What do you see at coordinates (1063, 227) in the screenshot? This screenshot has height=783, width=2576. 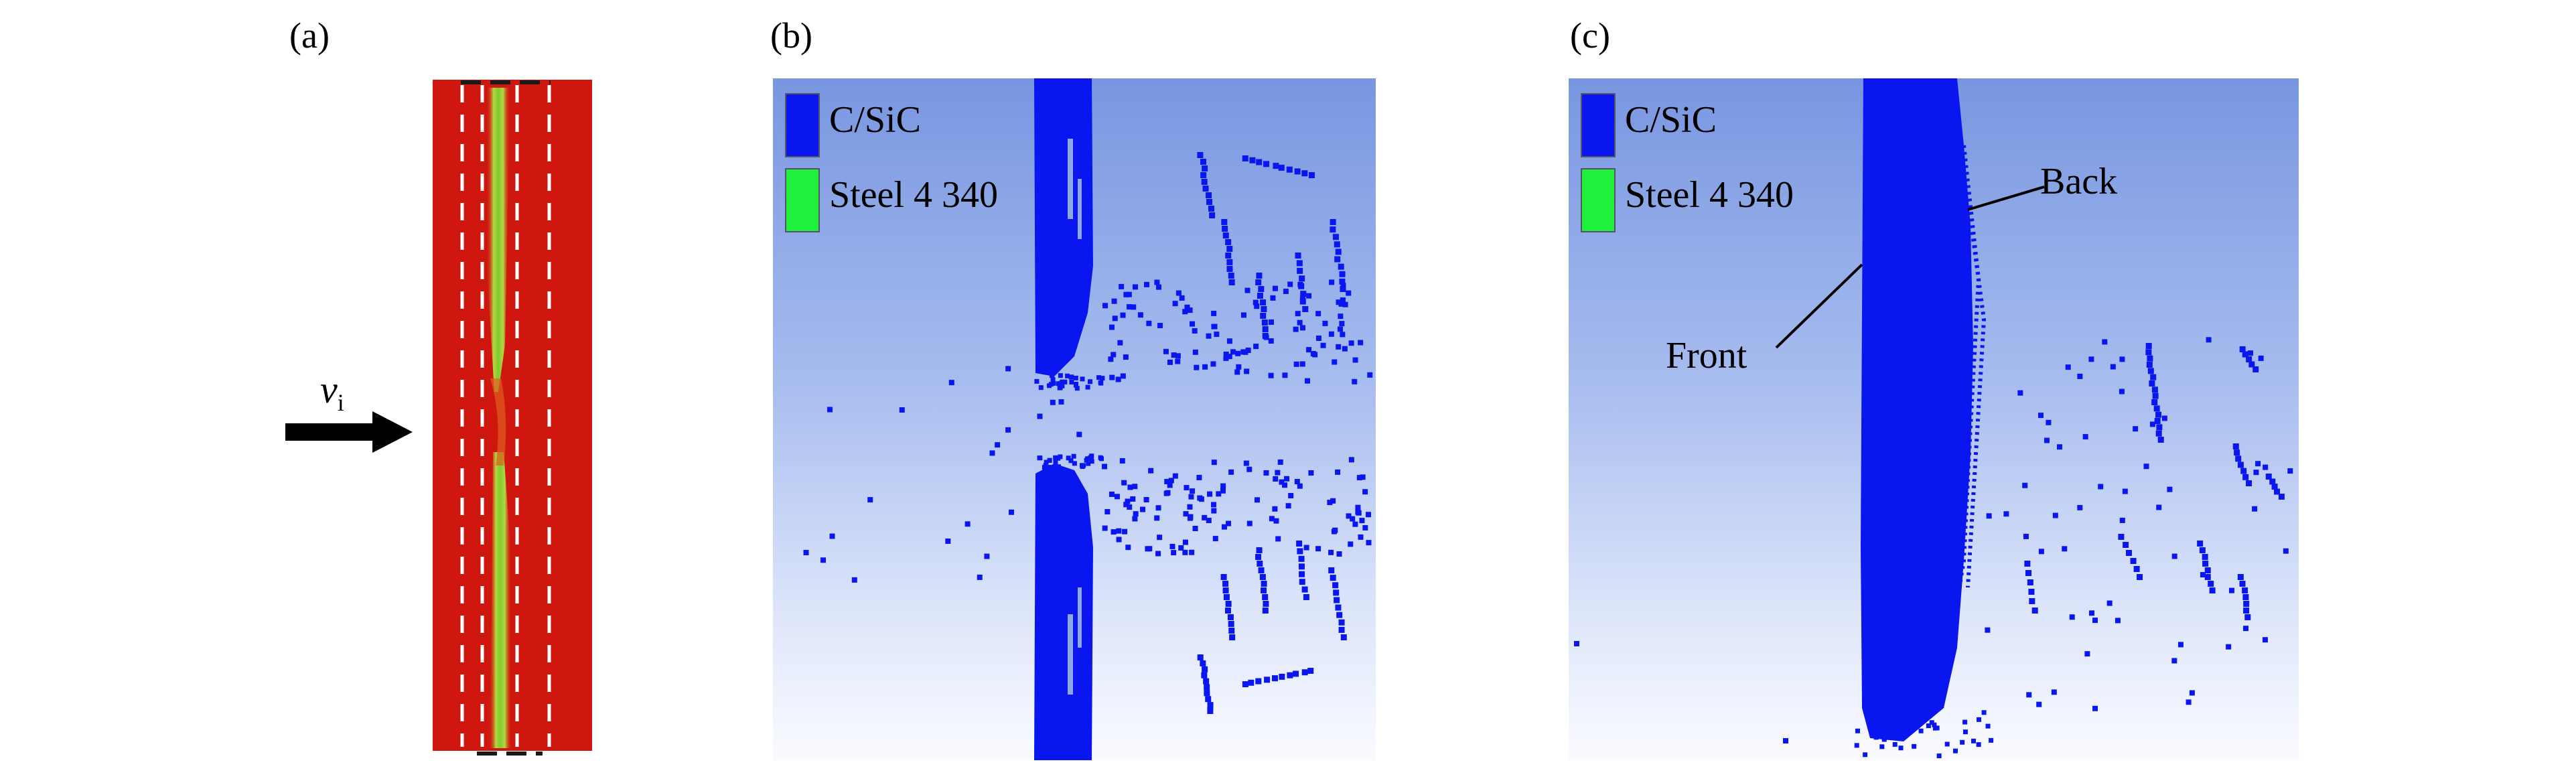 I see `upper-plate-fragment` at bounding box center [1063, 227].